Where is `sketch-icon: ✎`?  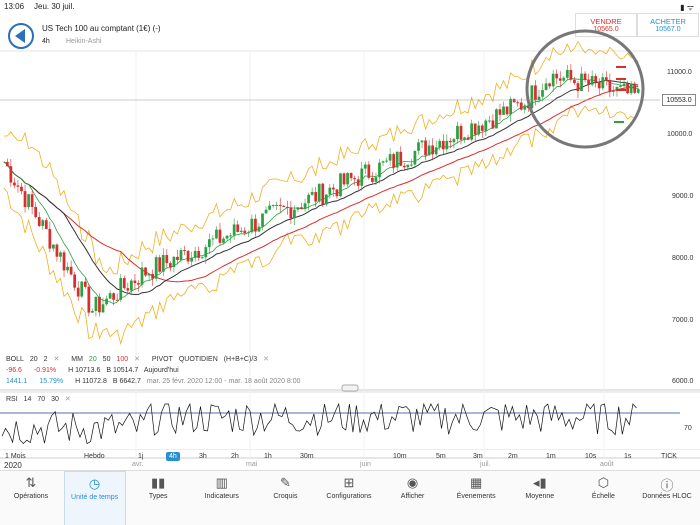
sketch-icon: ✎ is located at coordinates (285, 482).